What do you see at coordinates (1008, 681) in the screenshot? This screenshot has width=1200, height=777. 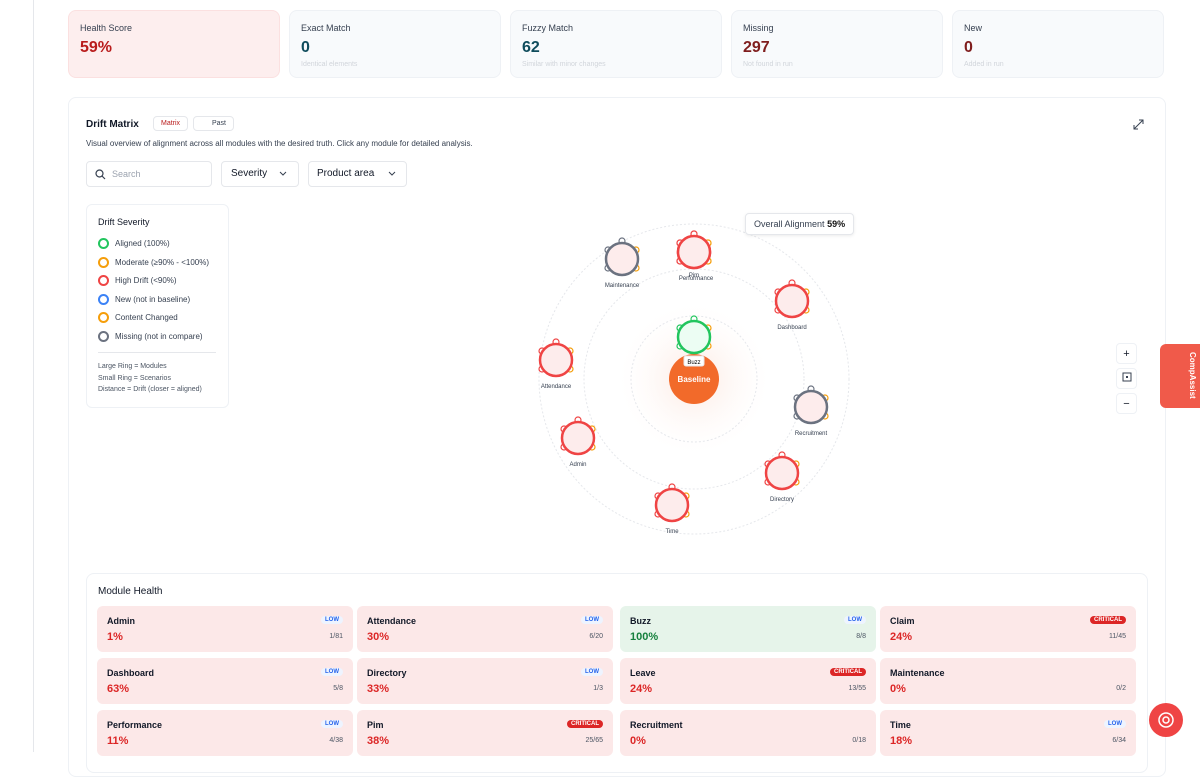 I see `module-card: Maintenance 0% 0/2` at bounding box center [1008, 681].